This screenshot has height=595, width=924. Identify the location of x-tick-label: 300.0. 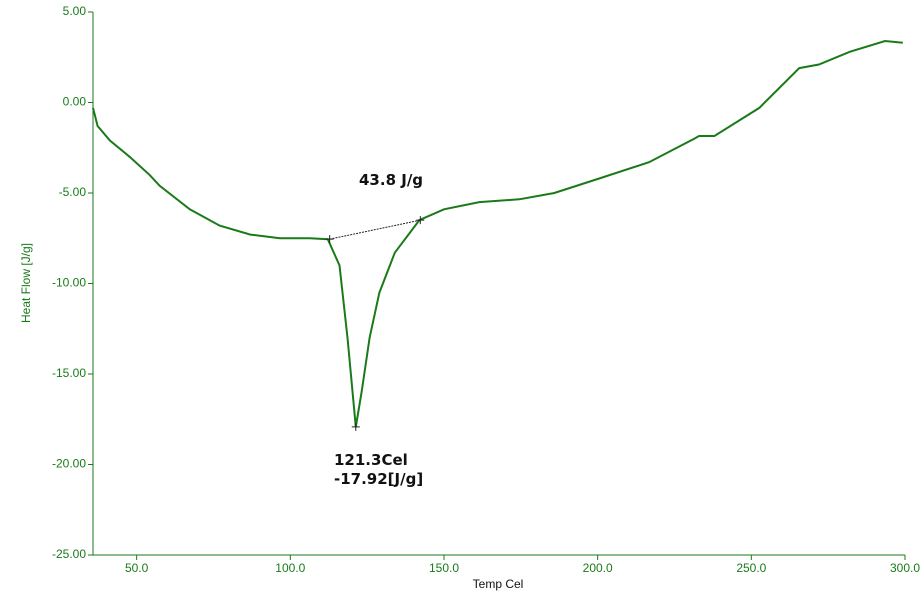
(905, 568).